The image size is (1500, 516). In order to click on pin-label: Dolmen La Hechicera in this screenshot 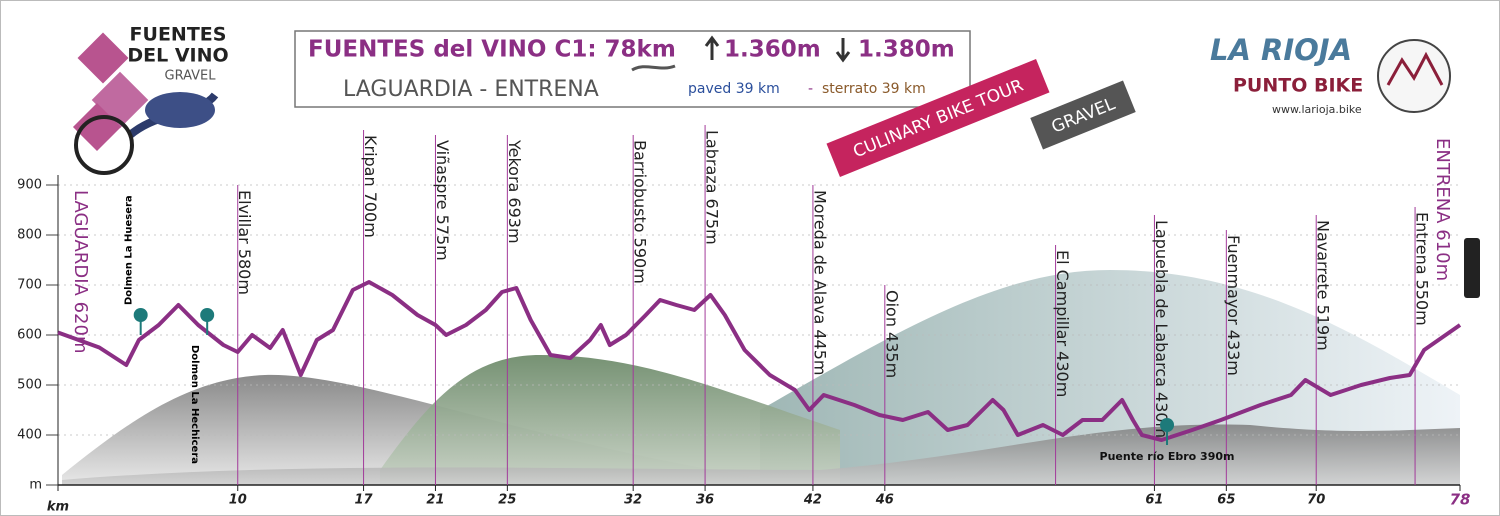, I will do `click(194, 404)`.